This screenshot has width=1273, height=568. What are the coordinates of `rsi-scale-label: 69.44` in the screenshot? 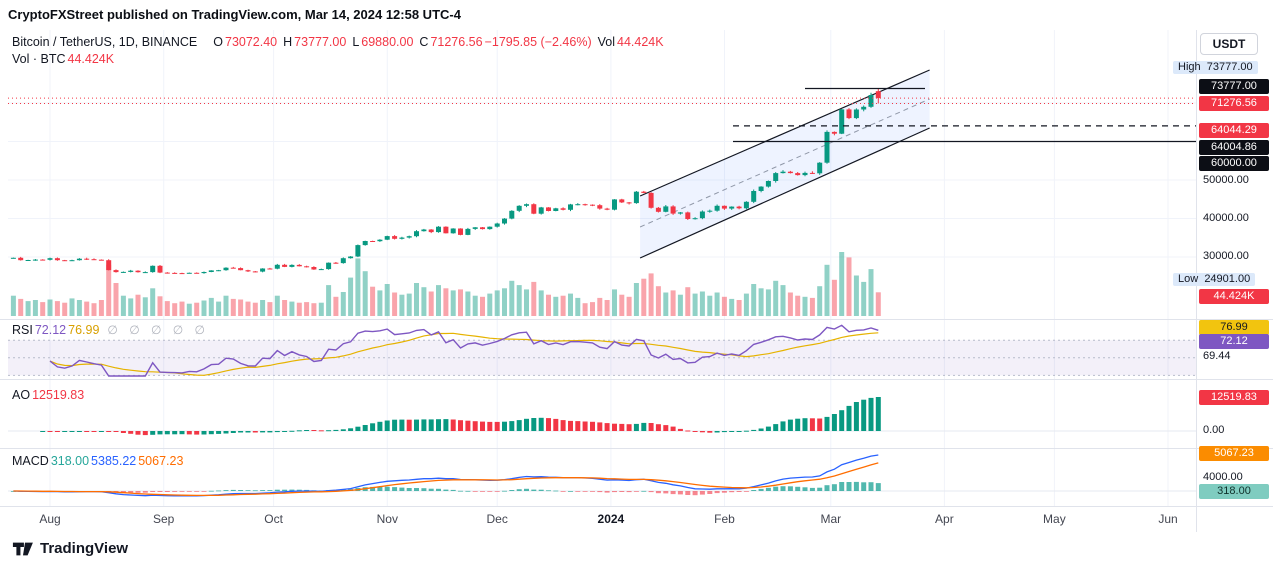 It's located at (1217, 356).